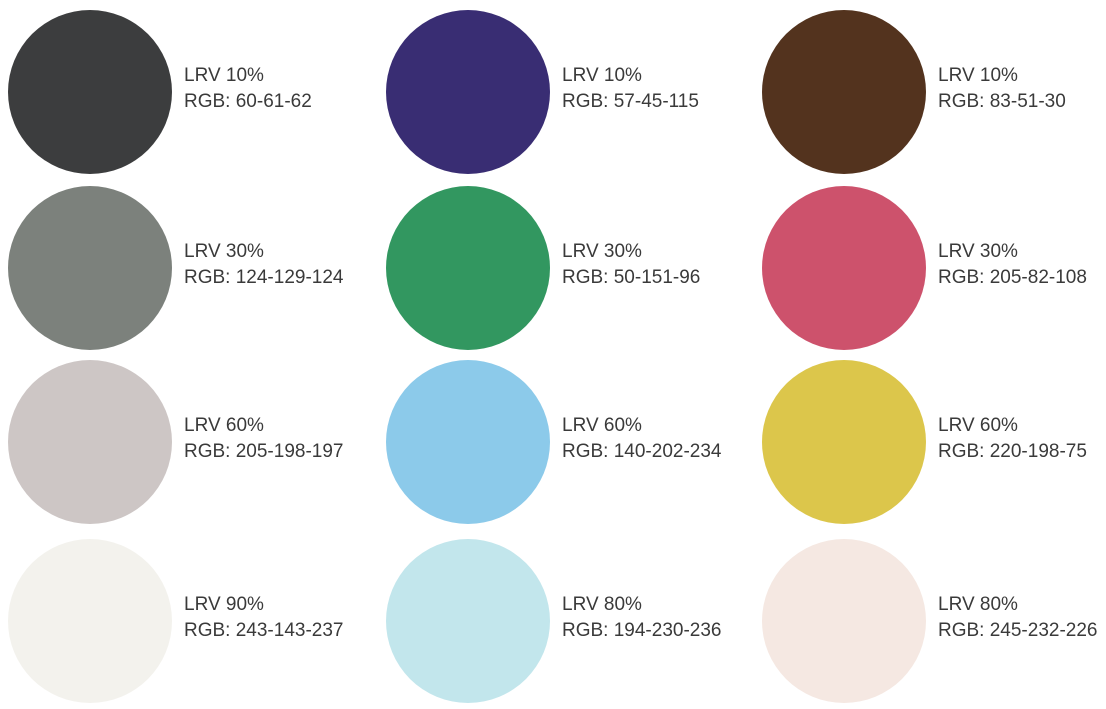 This screenshot has width=1106, height=709. Describe the element at coordinates (1018, 630) in the screenshot. I see `rgb-value: RGB: 245-232-226` at that location.